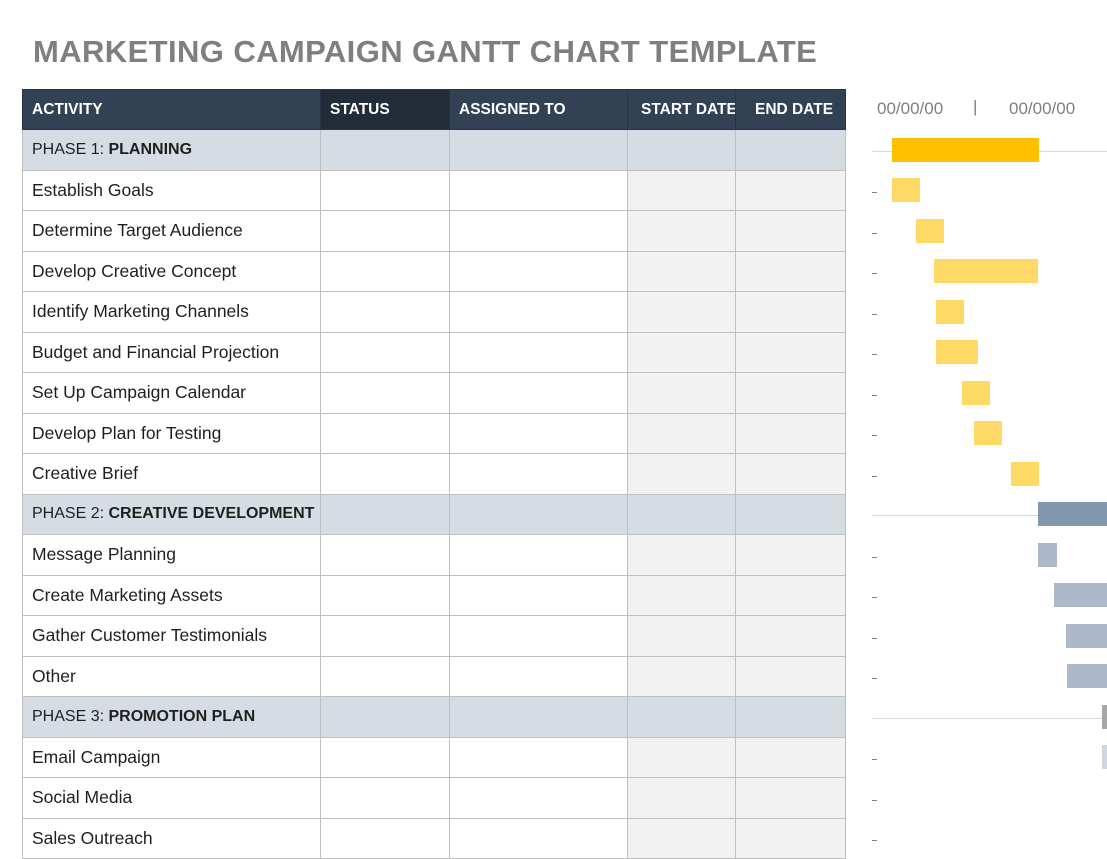 The height and width of the screenshot is (859, 1107). What do you see at coordinates (171, 474) in the screenshot?
I see `activity-cell: Creative Brief` at bounding box center [171, 474].